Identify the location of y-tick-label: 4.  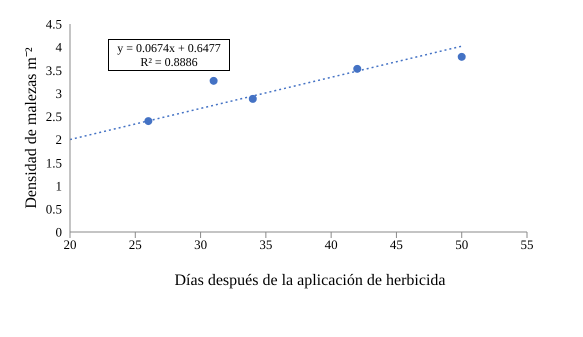
(59, 47).